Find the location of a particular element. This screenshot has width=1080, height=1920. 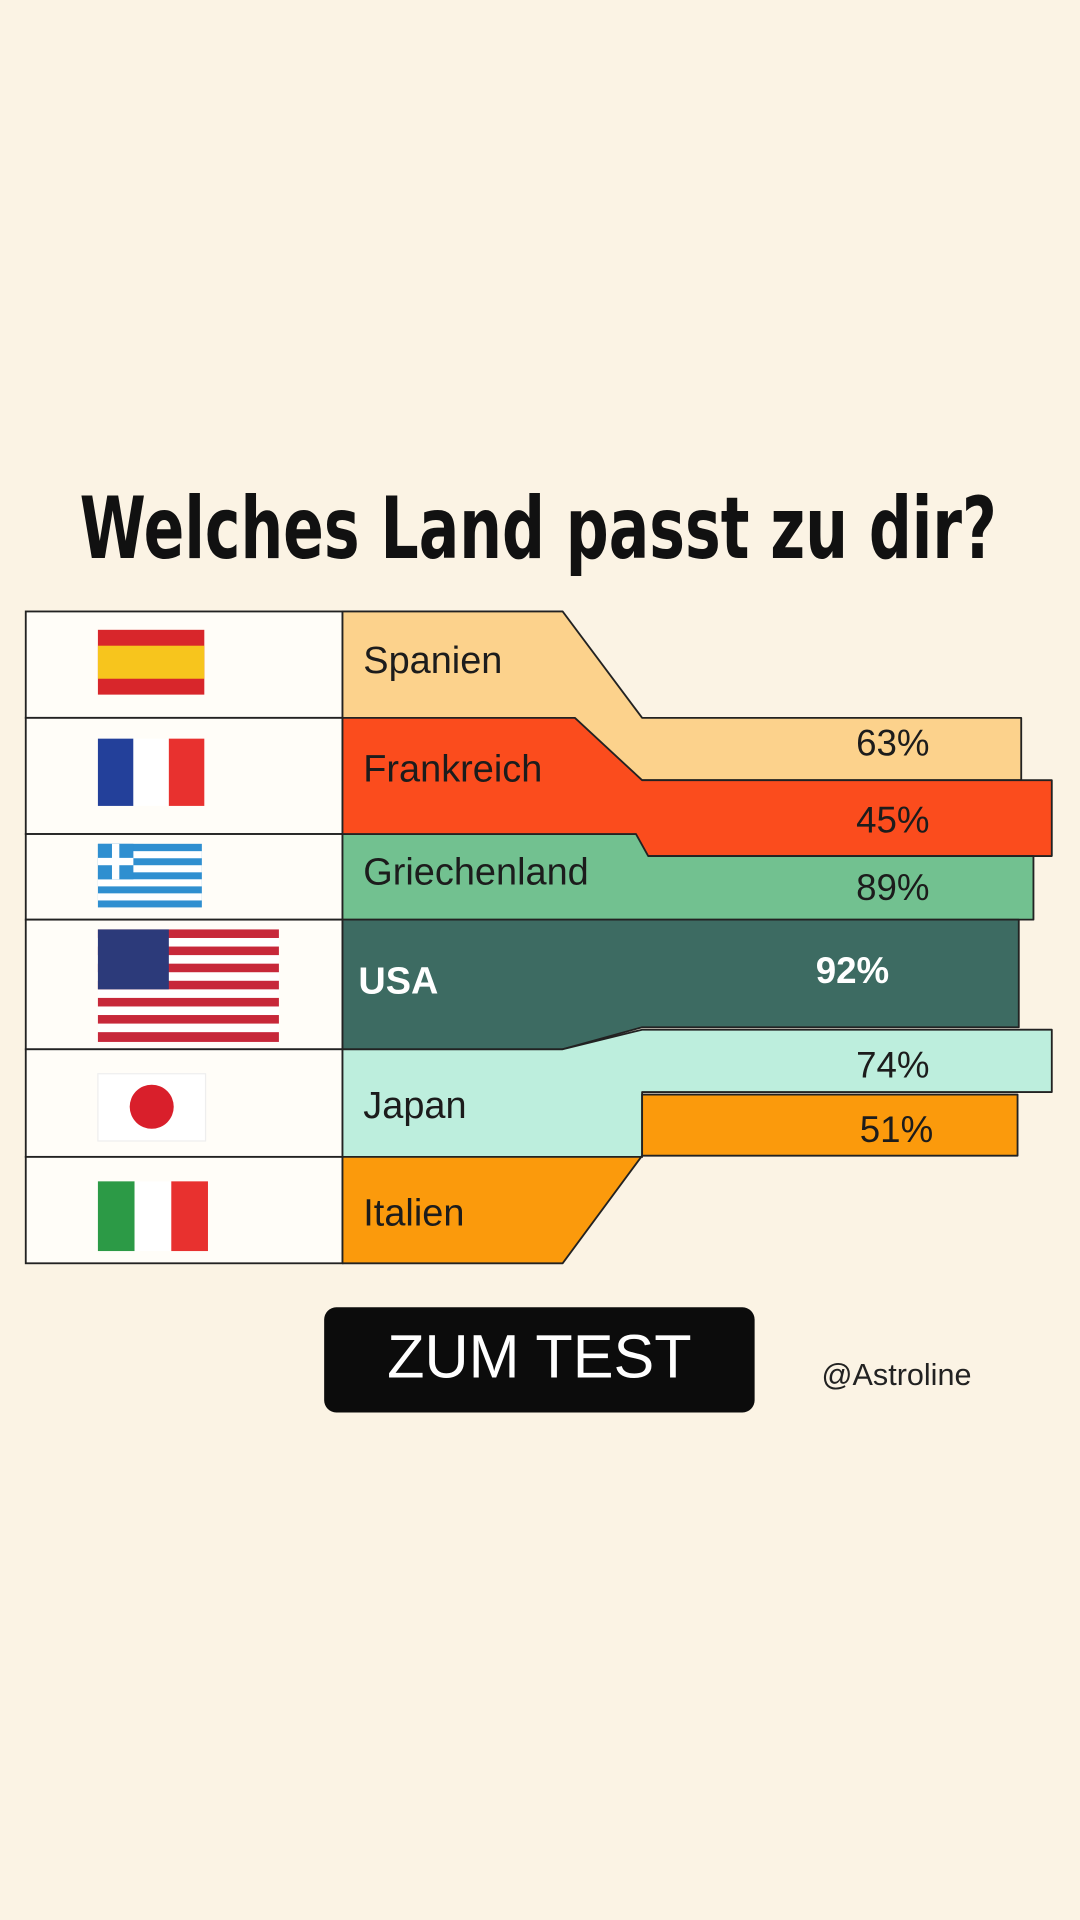

flag-italy is located at coordinates (152, 1216).